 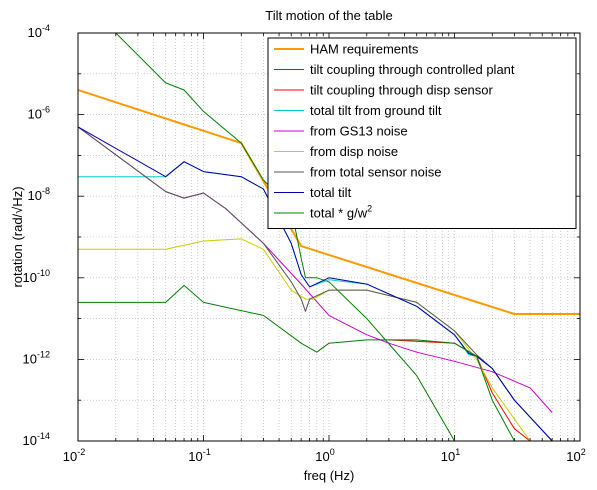 What do you see at coordinates (17, 236) in the screenshot?
I see `y-axis-label: rotation (rad/√Hz)` at bounding box center [17, 236].